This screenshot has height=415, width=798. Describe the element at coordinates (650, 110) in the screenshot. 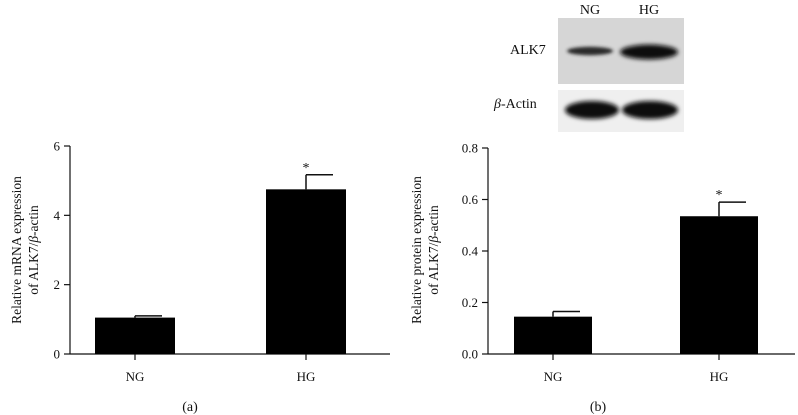

I see `blot-band-actin-hg` at that location.